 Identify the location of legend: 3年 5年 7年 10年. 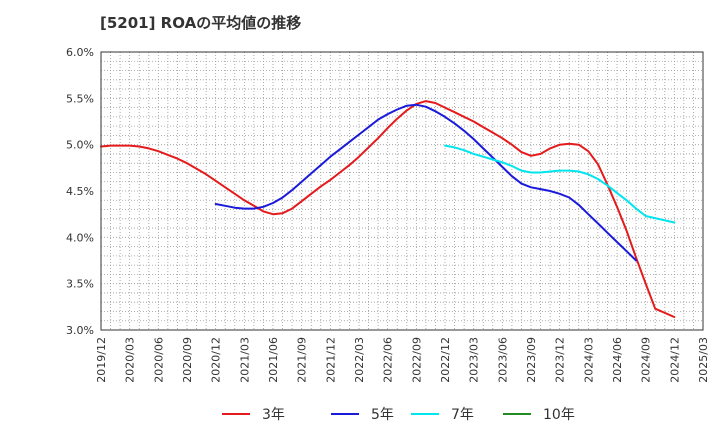
(398, 415).